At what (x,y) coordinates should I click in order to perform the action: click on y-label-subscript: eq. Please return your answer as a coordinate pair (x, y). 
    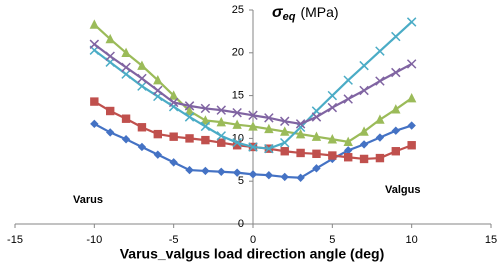
    Looking at the image, I should click on (289, 17).